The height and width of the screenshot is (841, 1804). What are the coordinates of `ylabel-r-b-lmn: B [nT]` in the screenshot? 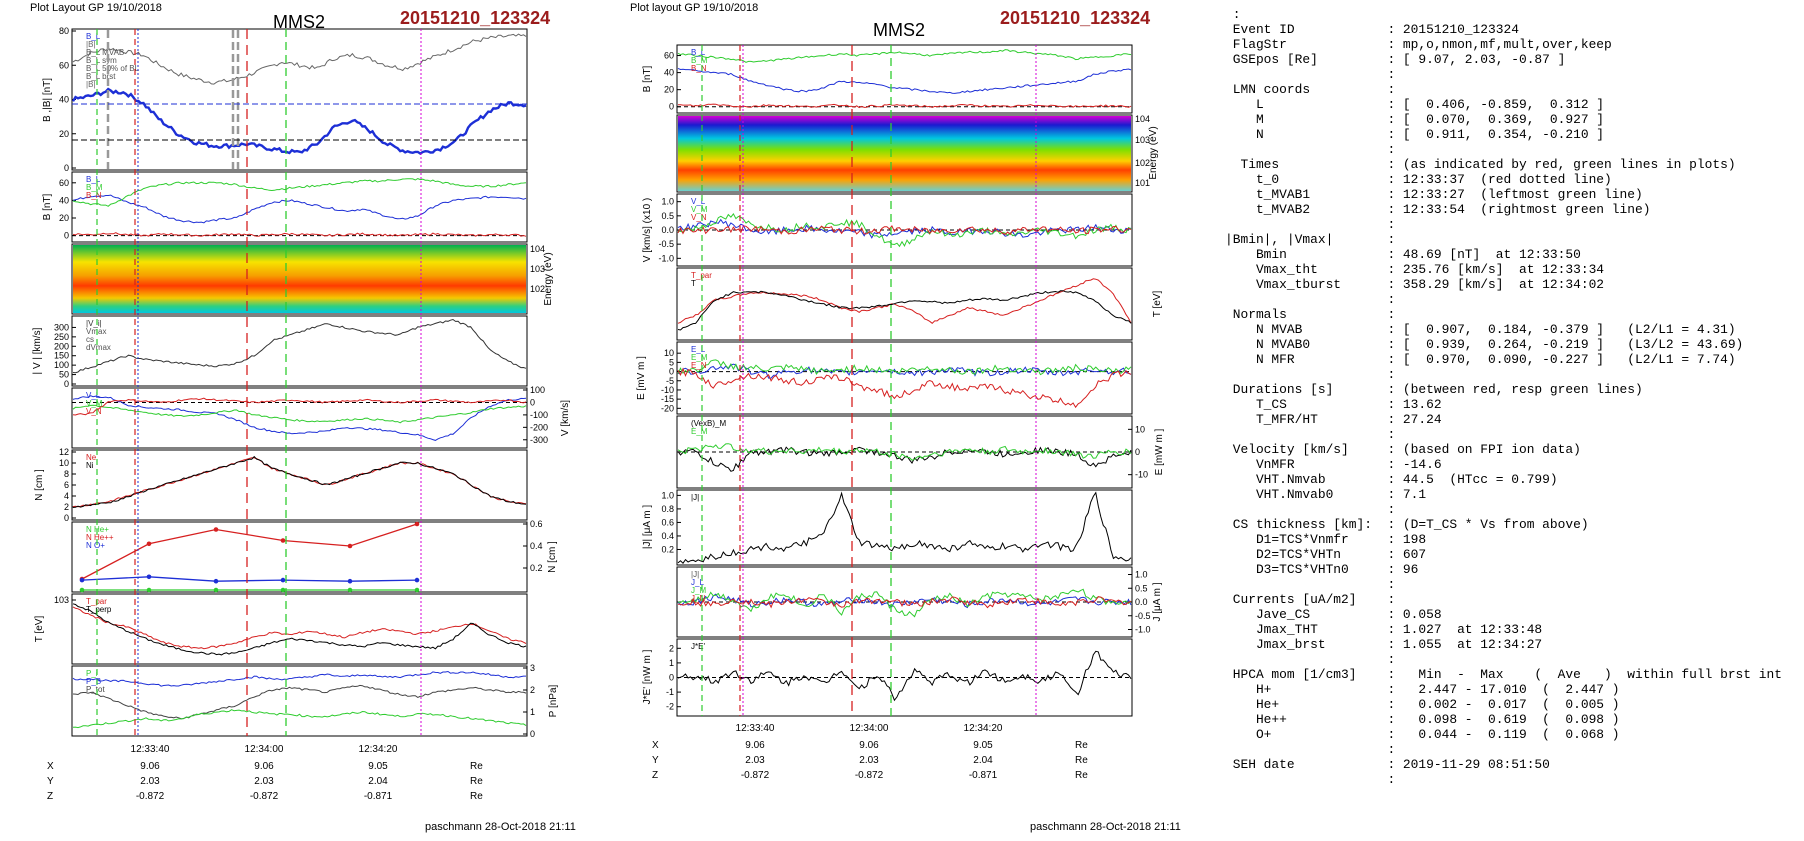 It's located at (647, 78).